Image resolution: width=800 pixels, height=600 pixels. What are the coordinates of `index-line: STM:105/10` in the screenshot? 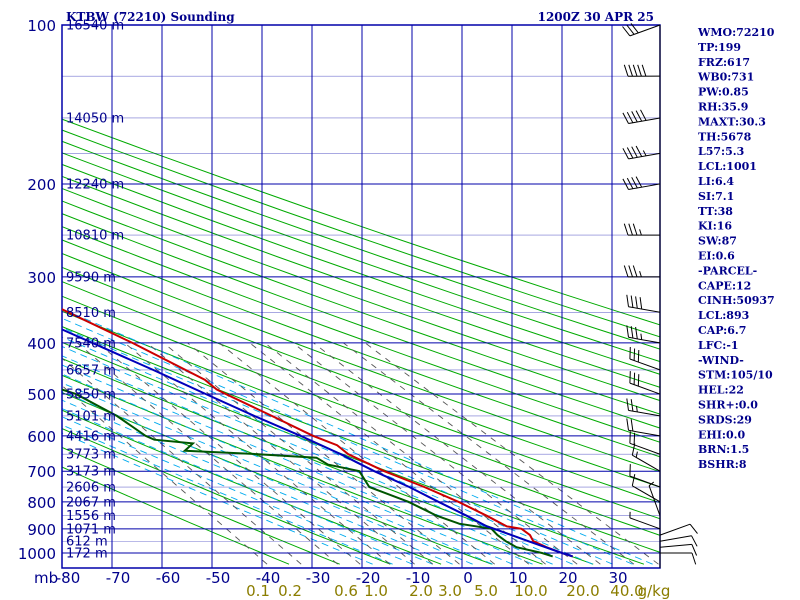 It's located at (735, 375).